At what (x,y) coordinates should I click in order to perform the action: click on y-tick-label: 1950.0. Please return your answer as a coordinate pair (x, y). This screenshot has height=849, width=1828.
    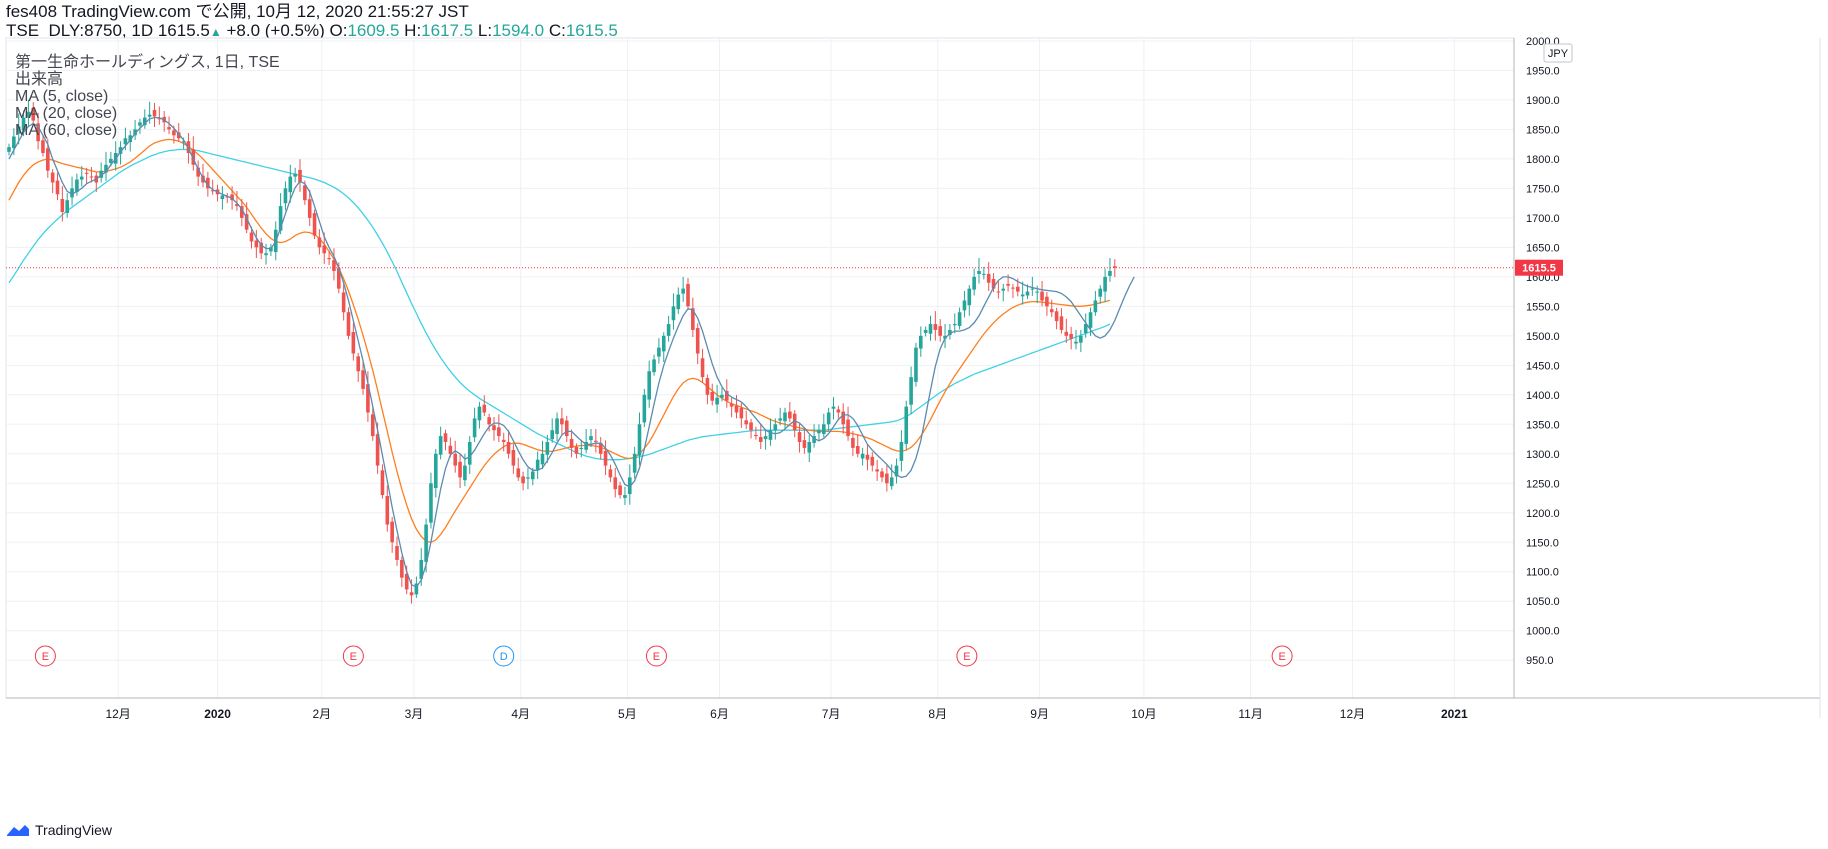
    Looking at the image, I should click on (1543, 71).